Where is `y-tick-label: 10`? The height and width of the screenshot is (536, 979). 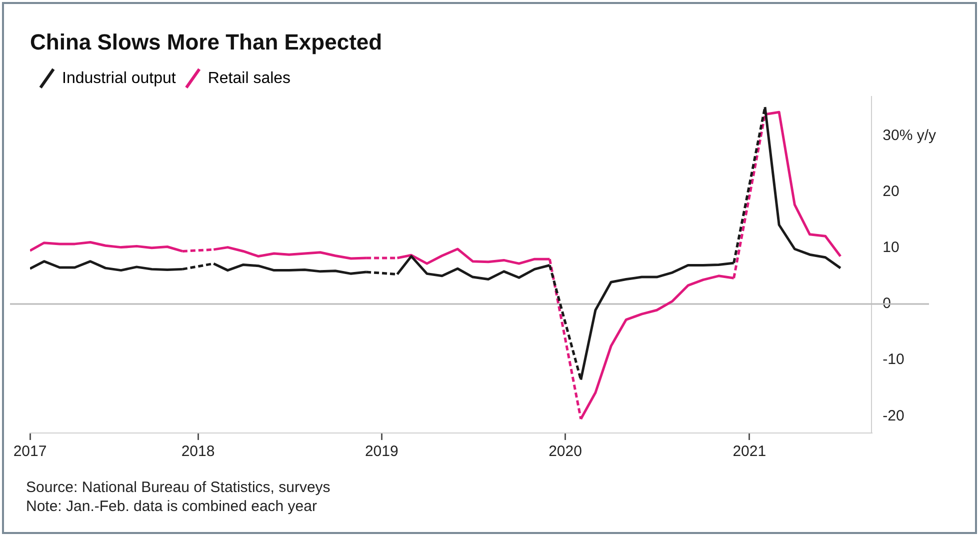 y-tick-label: 10 is located at coordinates (891, 247).